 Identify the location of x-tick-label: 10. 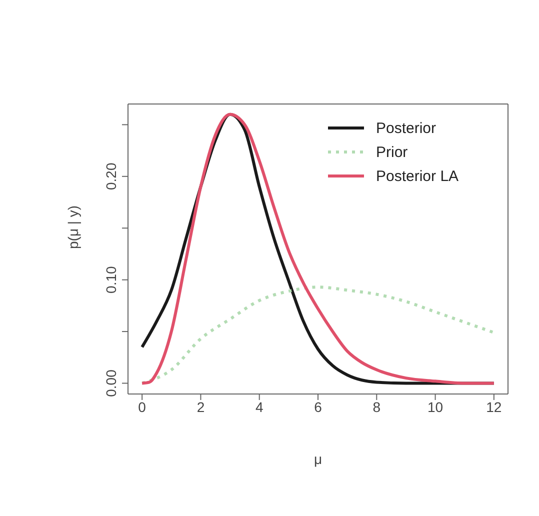
(435, 406).